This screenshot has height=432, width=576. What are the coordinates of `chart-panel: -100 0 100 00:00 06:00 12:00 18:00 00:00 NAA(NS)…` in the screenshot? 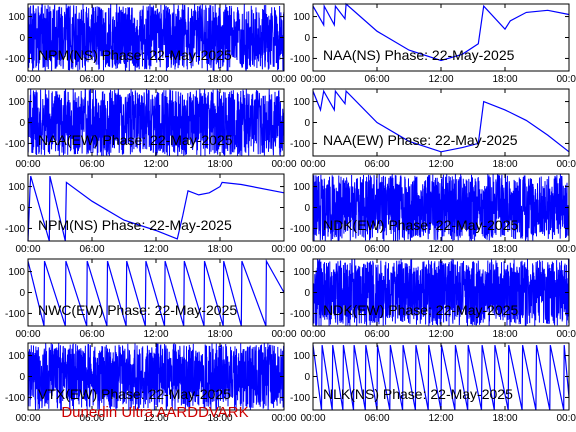 It's located at (433, 43).